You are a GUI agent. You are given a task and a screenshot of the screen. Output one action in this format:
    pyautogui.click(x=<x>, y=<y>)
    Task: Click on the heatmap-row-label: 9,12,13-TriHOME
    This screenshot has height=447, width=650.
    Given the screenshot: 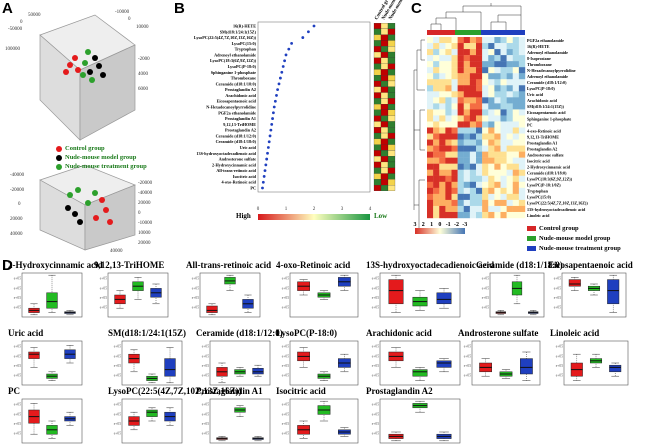 What is the action you would take?
    pyautogui.click(x=543, y=136)
    